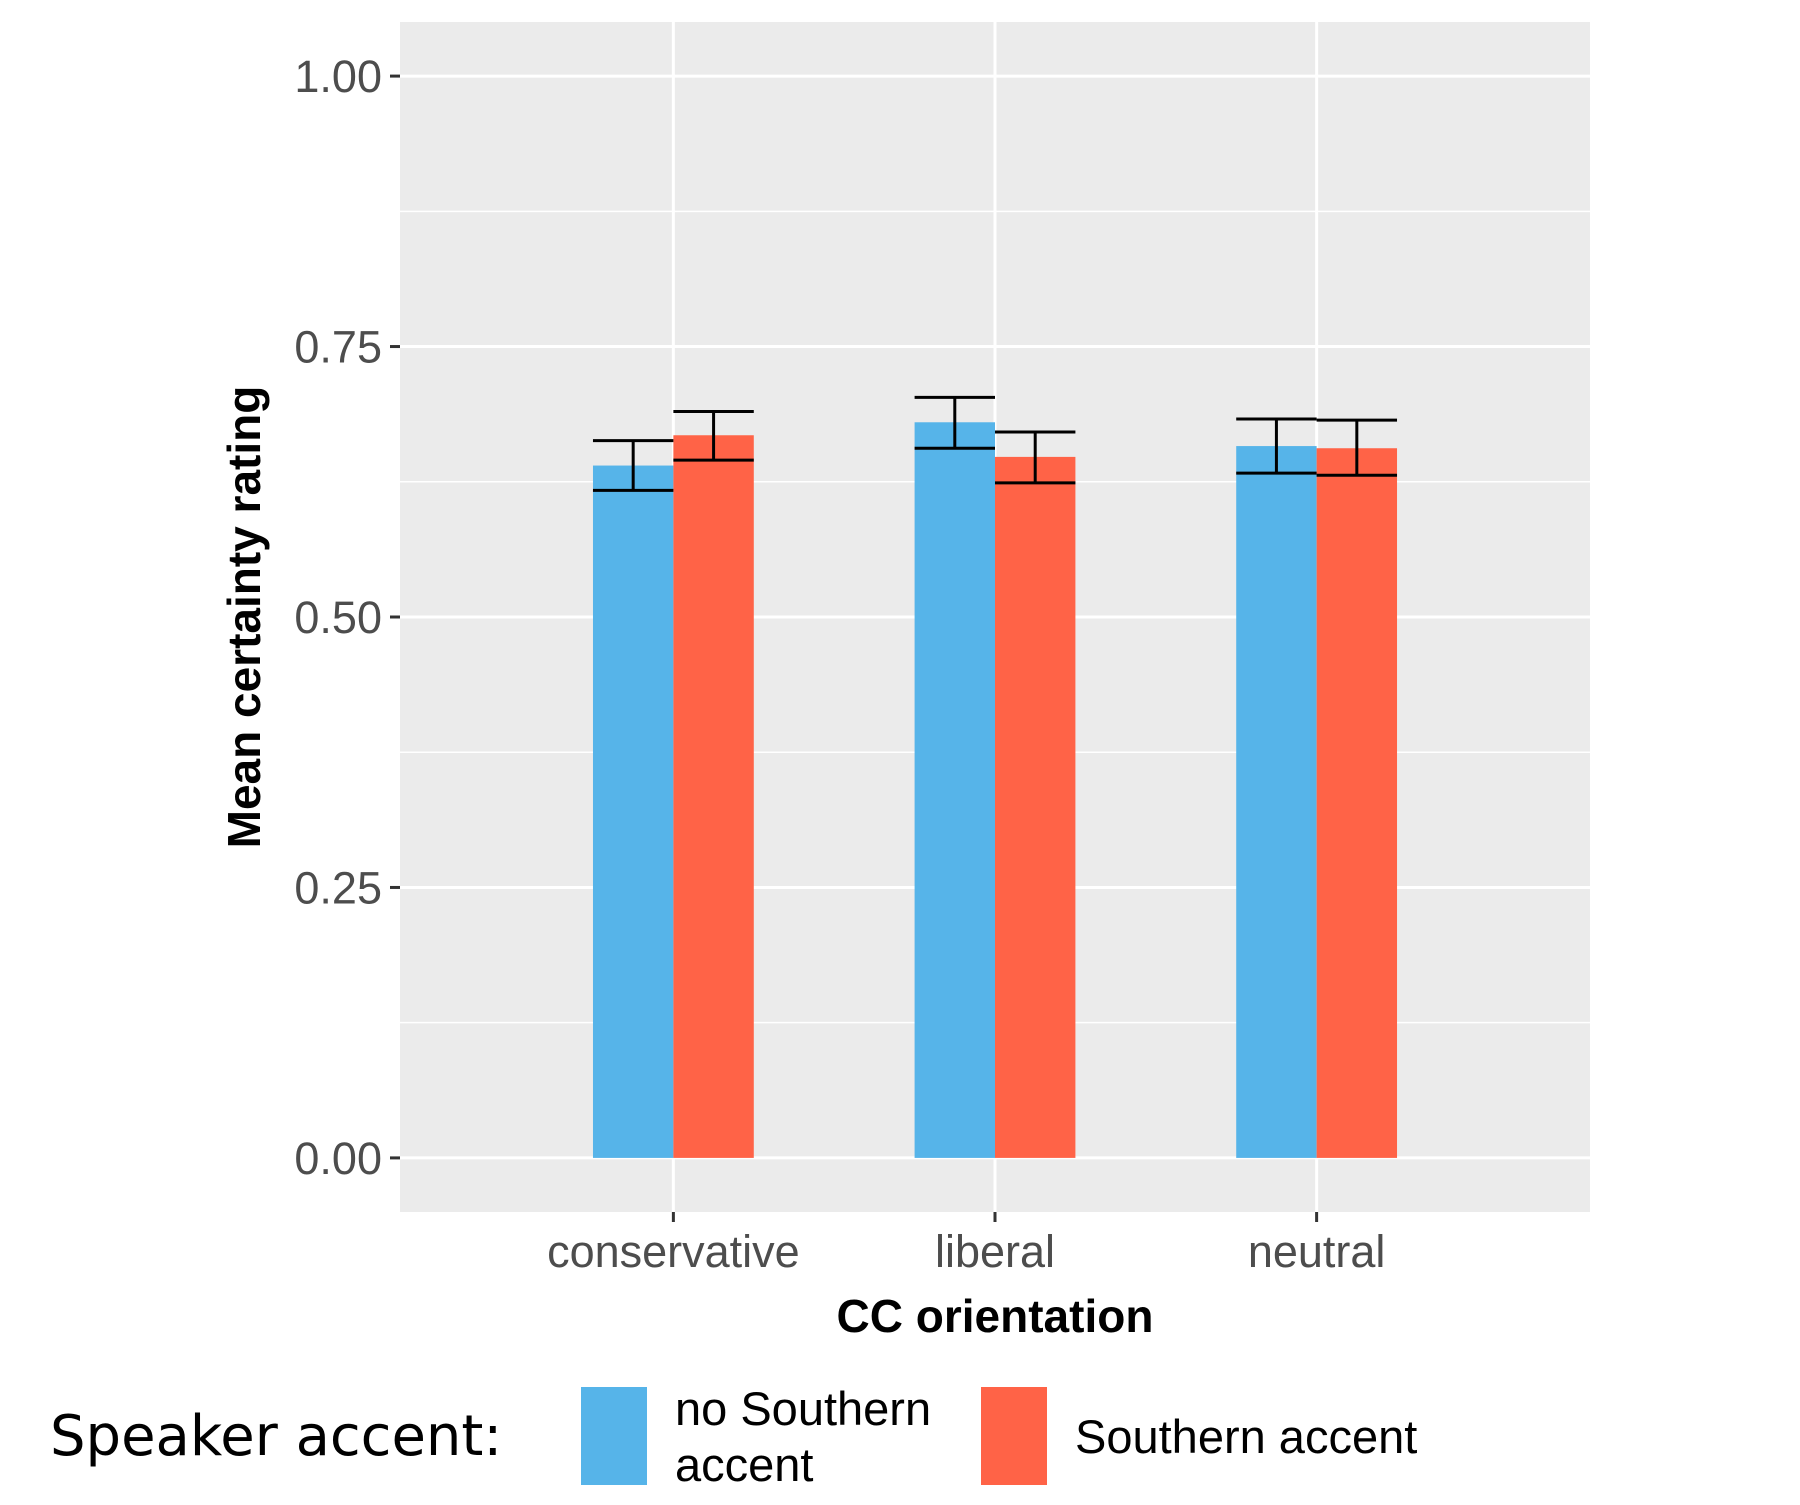 The width and height of the screenshot is (1800, 1505). I want to click on y-tick-label: 0.50, so click(338, 617).